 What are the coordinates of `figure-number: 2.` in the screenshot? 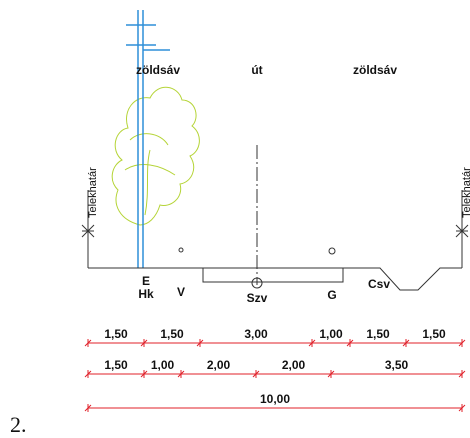 It's located at (18, 424).